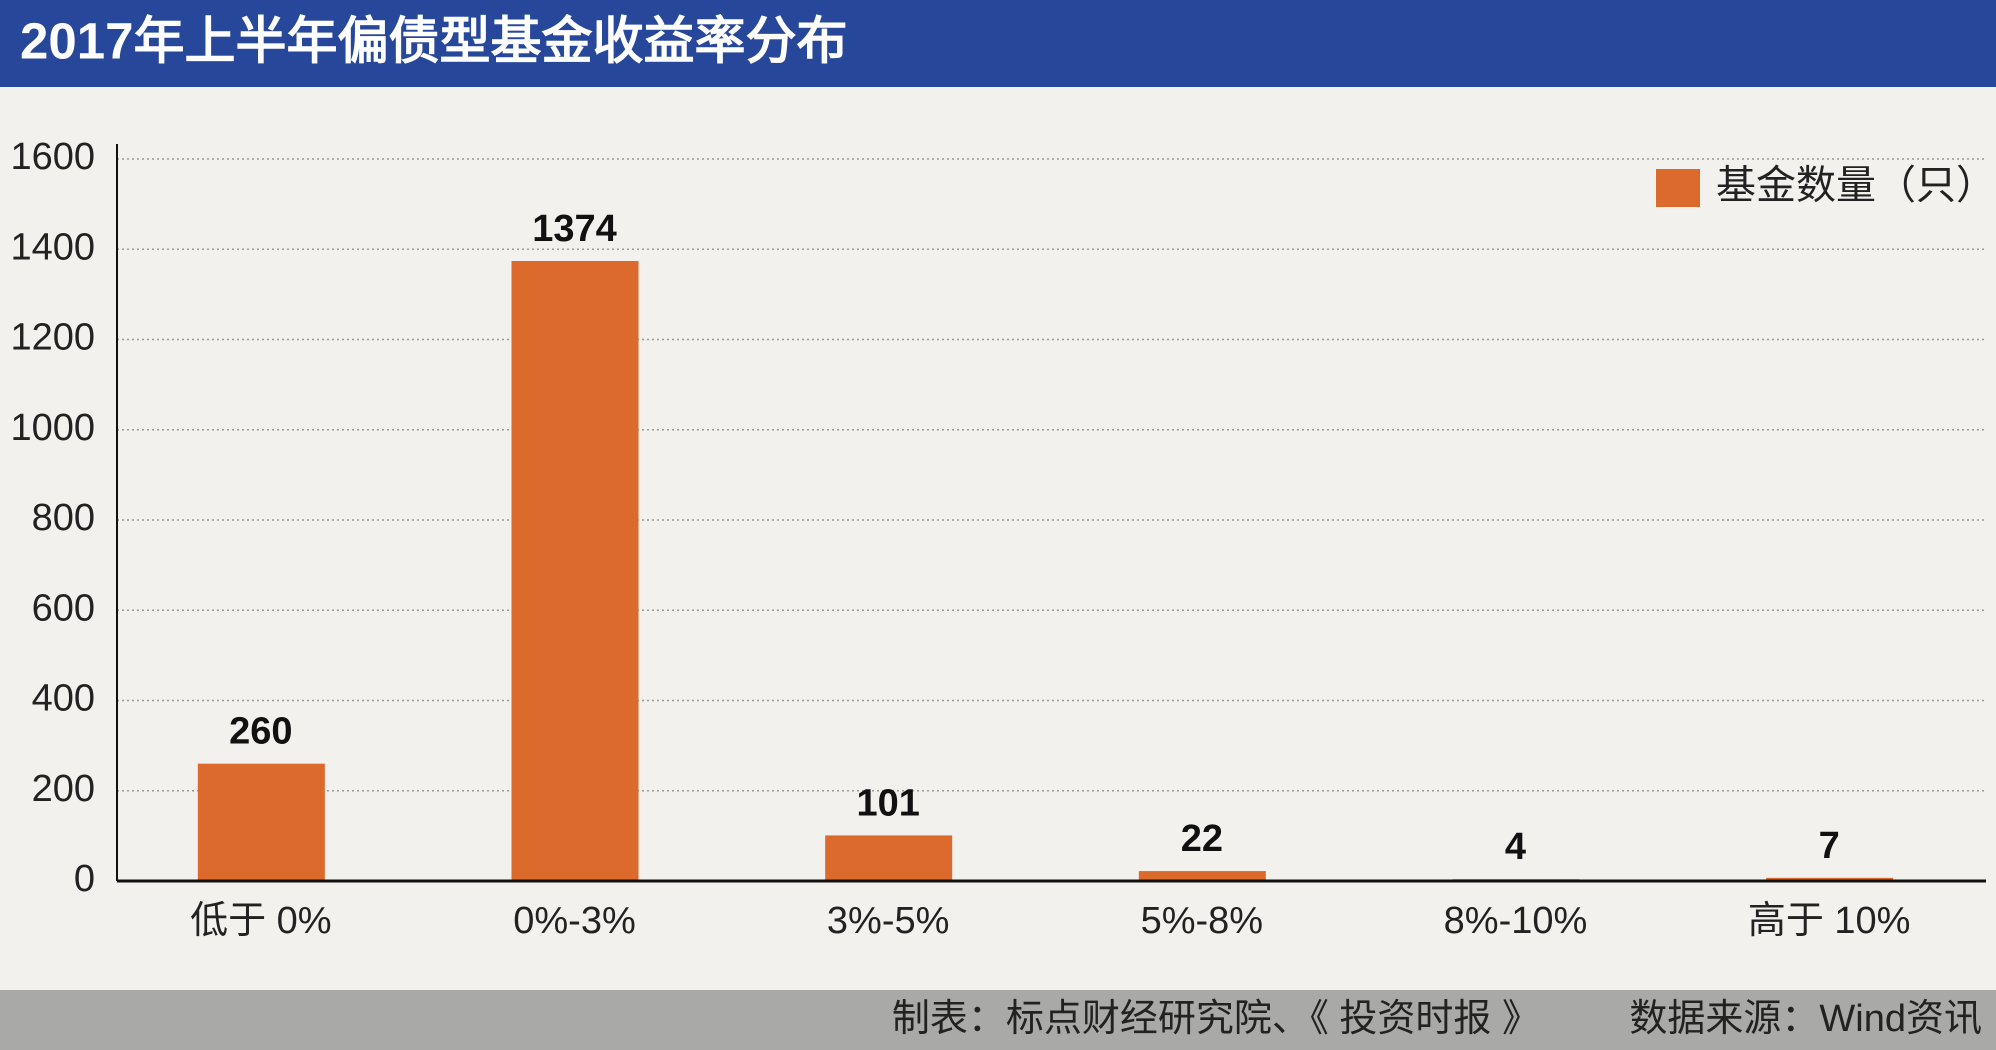 The height and width of the screenshot is (1050, 1996). I want to click on value-label: 1374, so click(574, 229).